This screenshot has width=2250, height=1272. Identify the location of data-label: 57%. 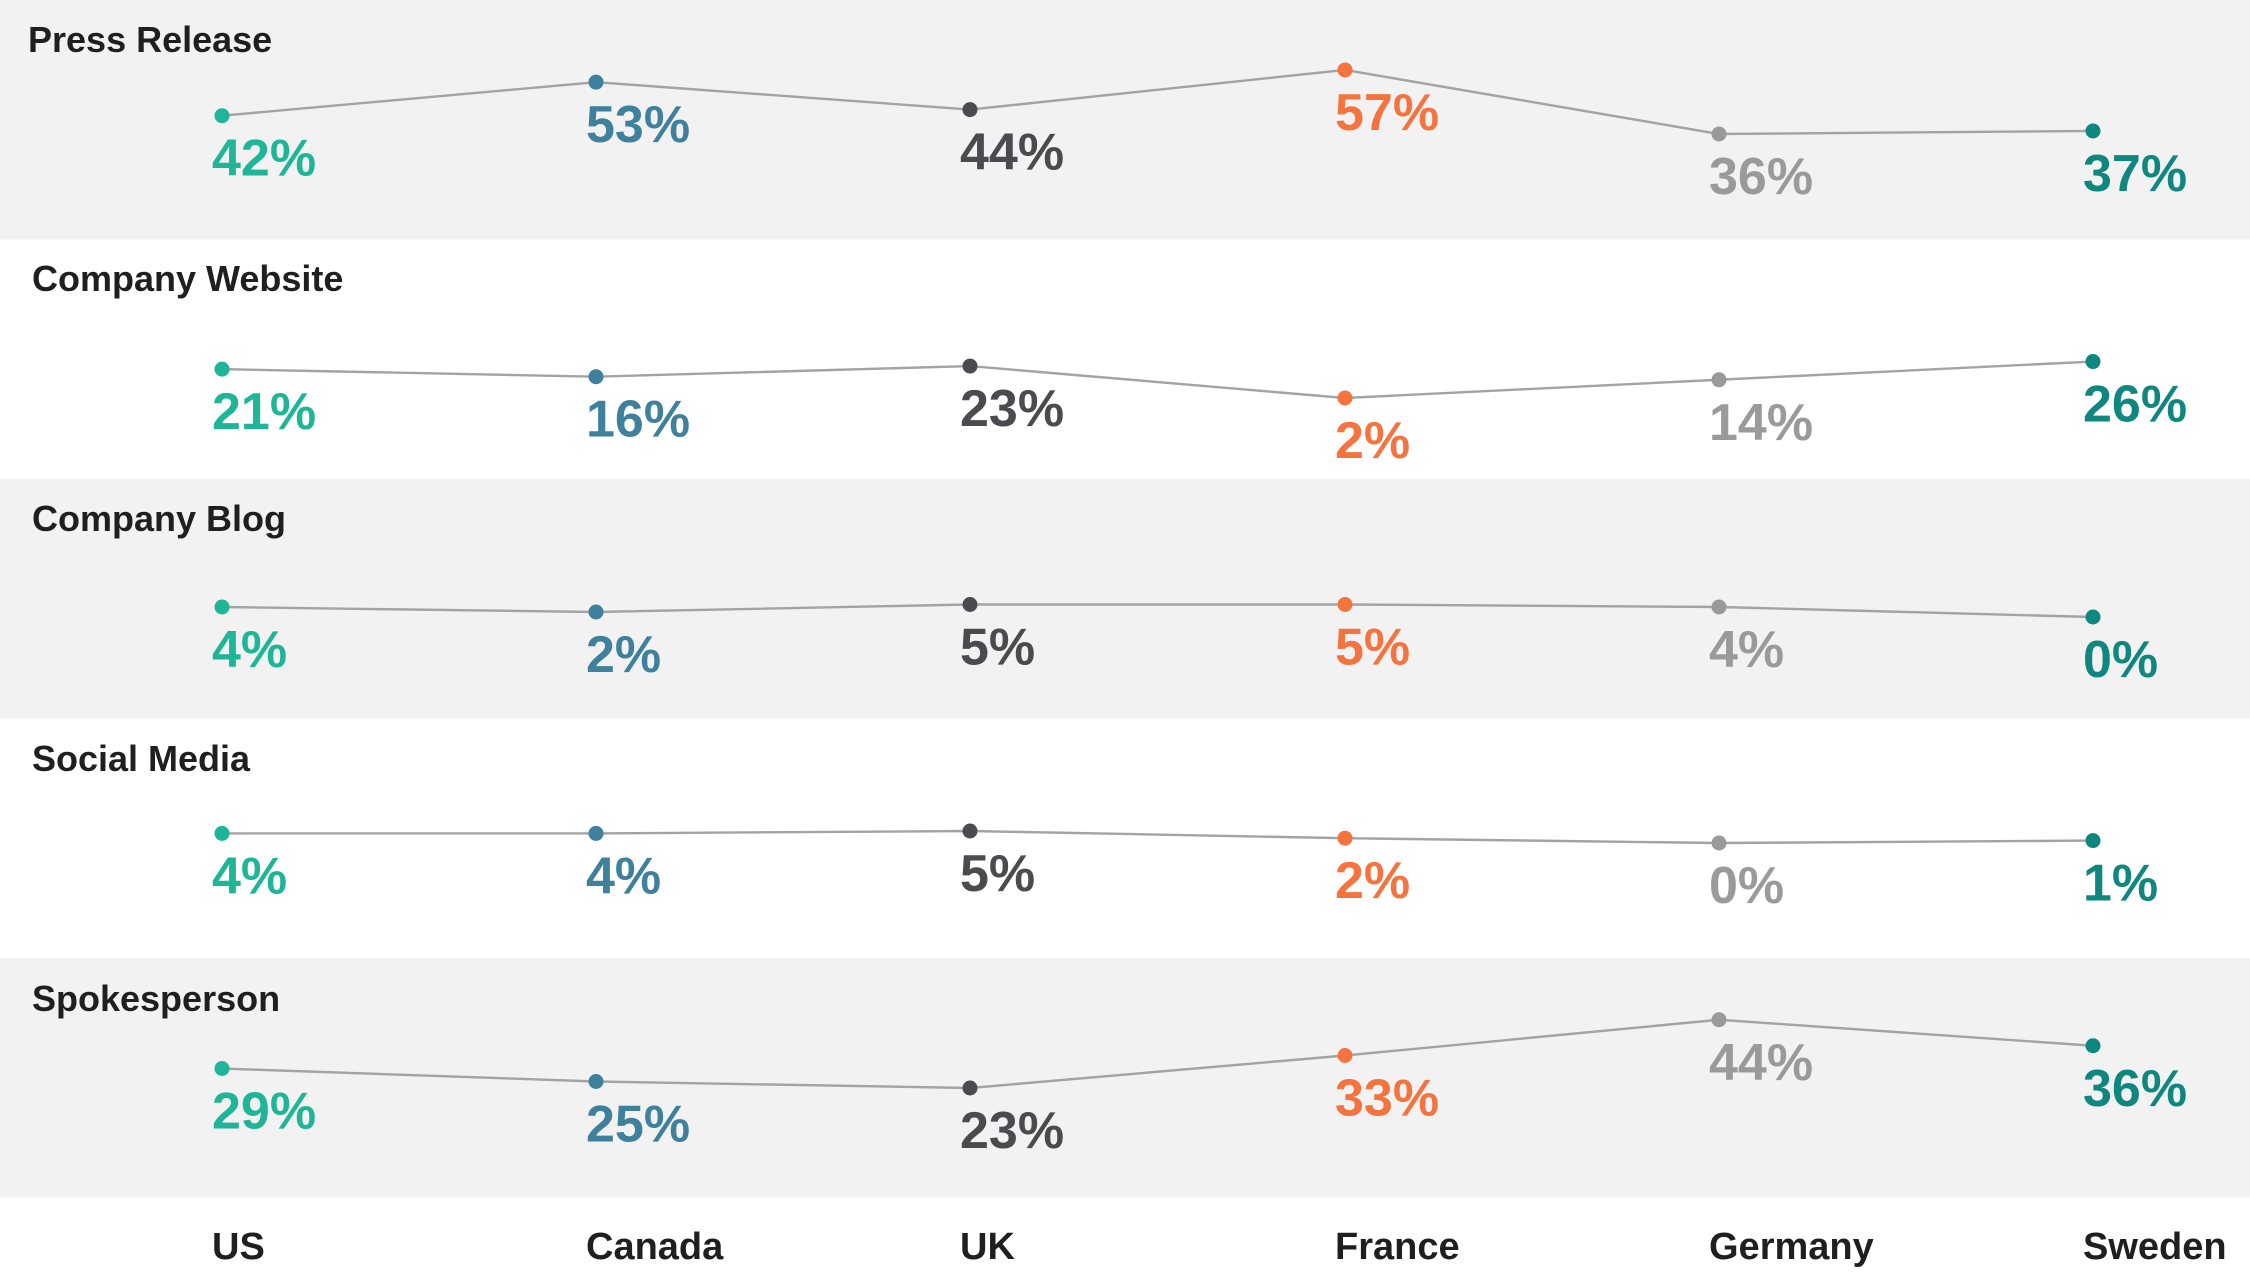
(1387, 113).